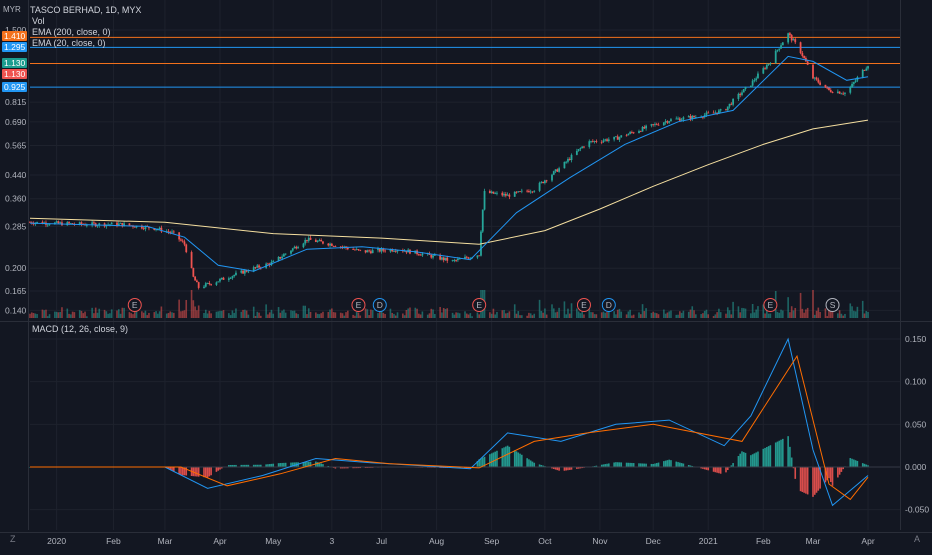 Image resolution: width=932 pixels, height=555 pixels. What do you see at coordinates (917, 539) in the screenshot?
I see `corner-letter-right: A` at bounding box center [917, 539].